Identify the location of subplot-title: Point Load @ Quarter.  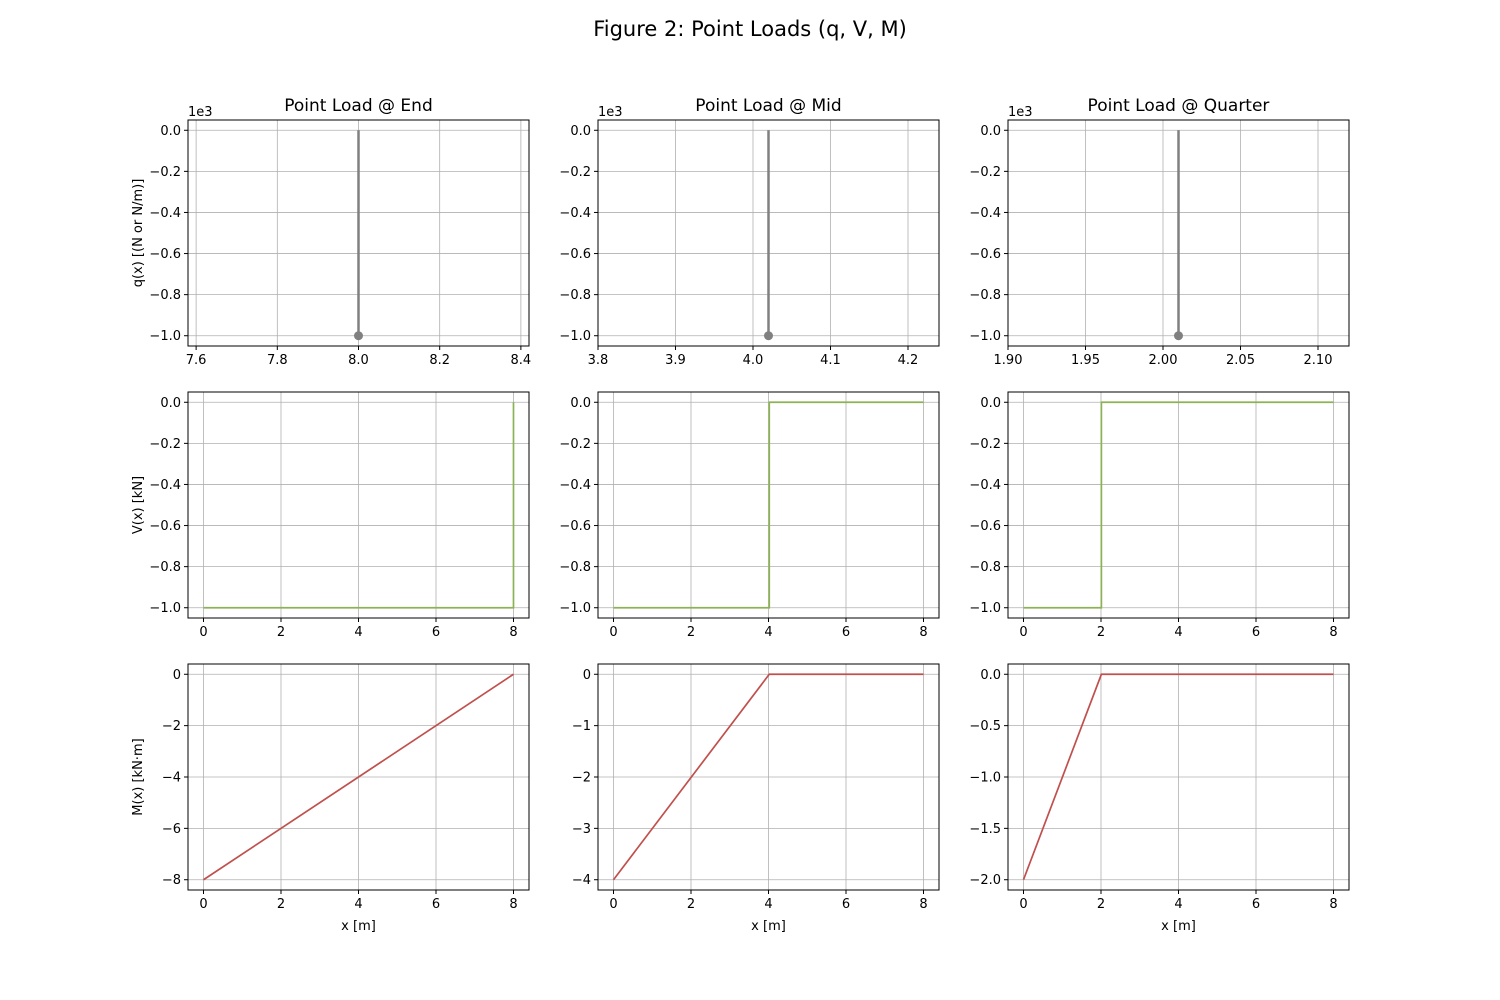
(1179, 106).